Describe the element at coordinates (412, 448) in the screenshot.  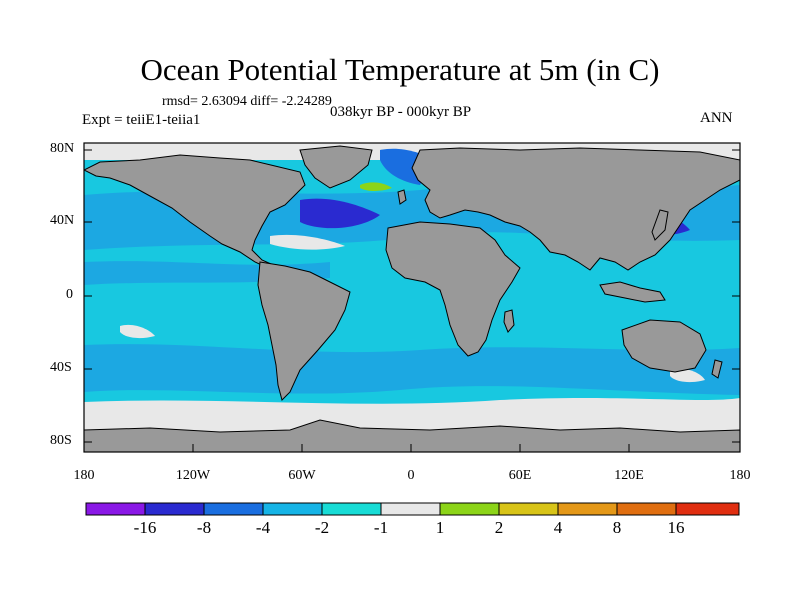
I see `lon-ticks` at that location.